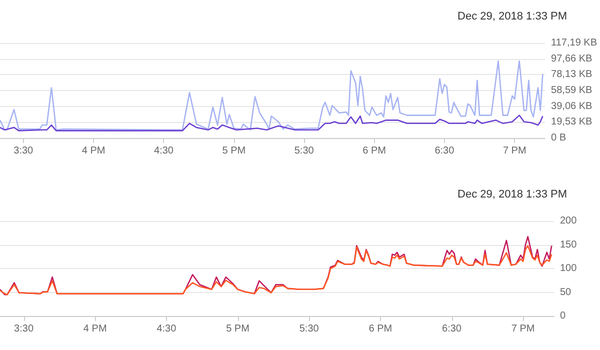 The image size is (600, 350). What do you see at coordinates (558, 138) in the screenshot?
I see `y-tick-label: 0 B` at bounding box center [558, 138].